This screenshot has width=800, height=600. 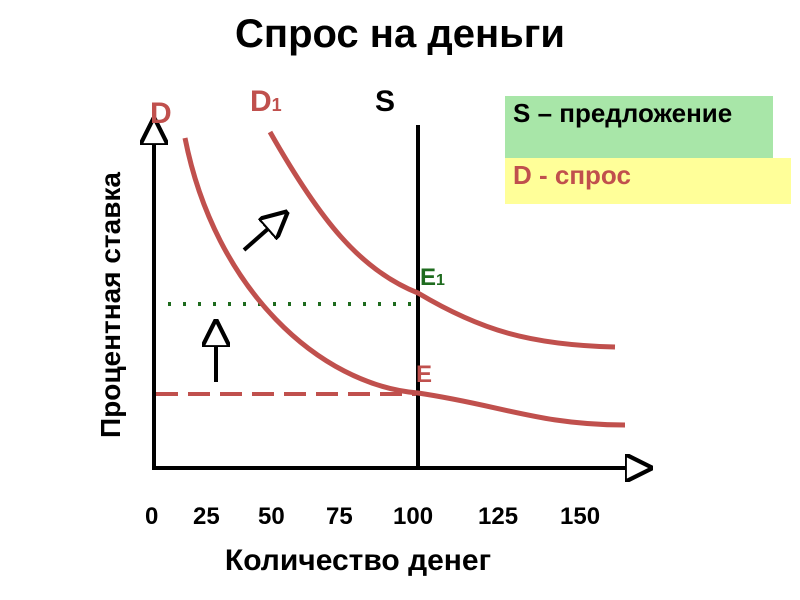 What do you see at coordinates (358, 560) in the screenshot?
I see `x-axis-title: Количество денег` at bounding box center [358, 560].